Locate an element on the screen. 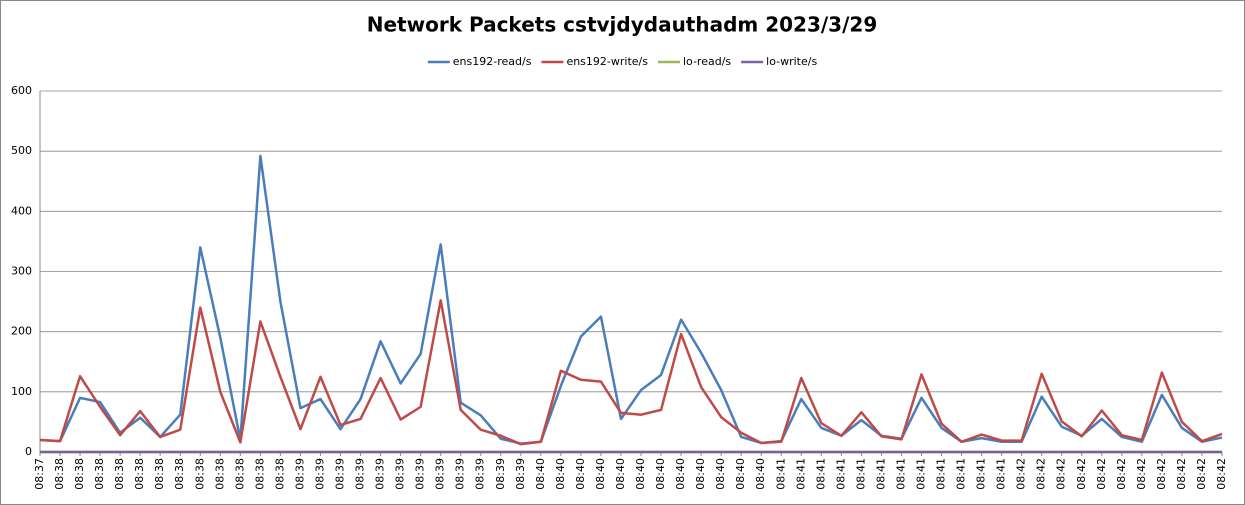 This screenshot has width=1245, height=505. y-tick-label: 600 is located at coordinates (21, 90).